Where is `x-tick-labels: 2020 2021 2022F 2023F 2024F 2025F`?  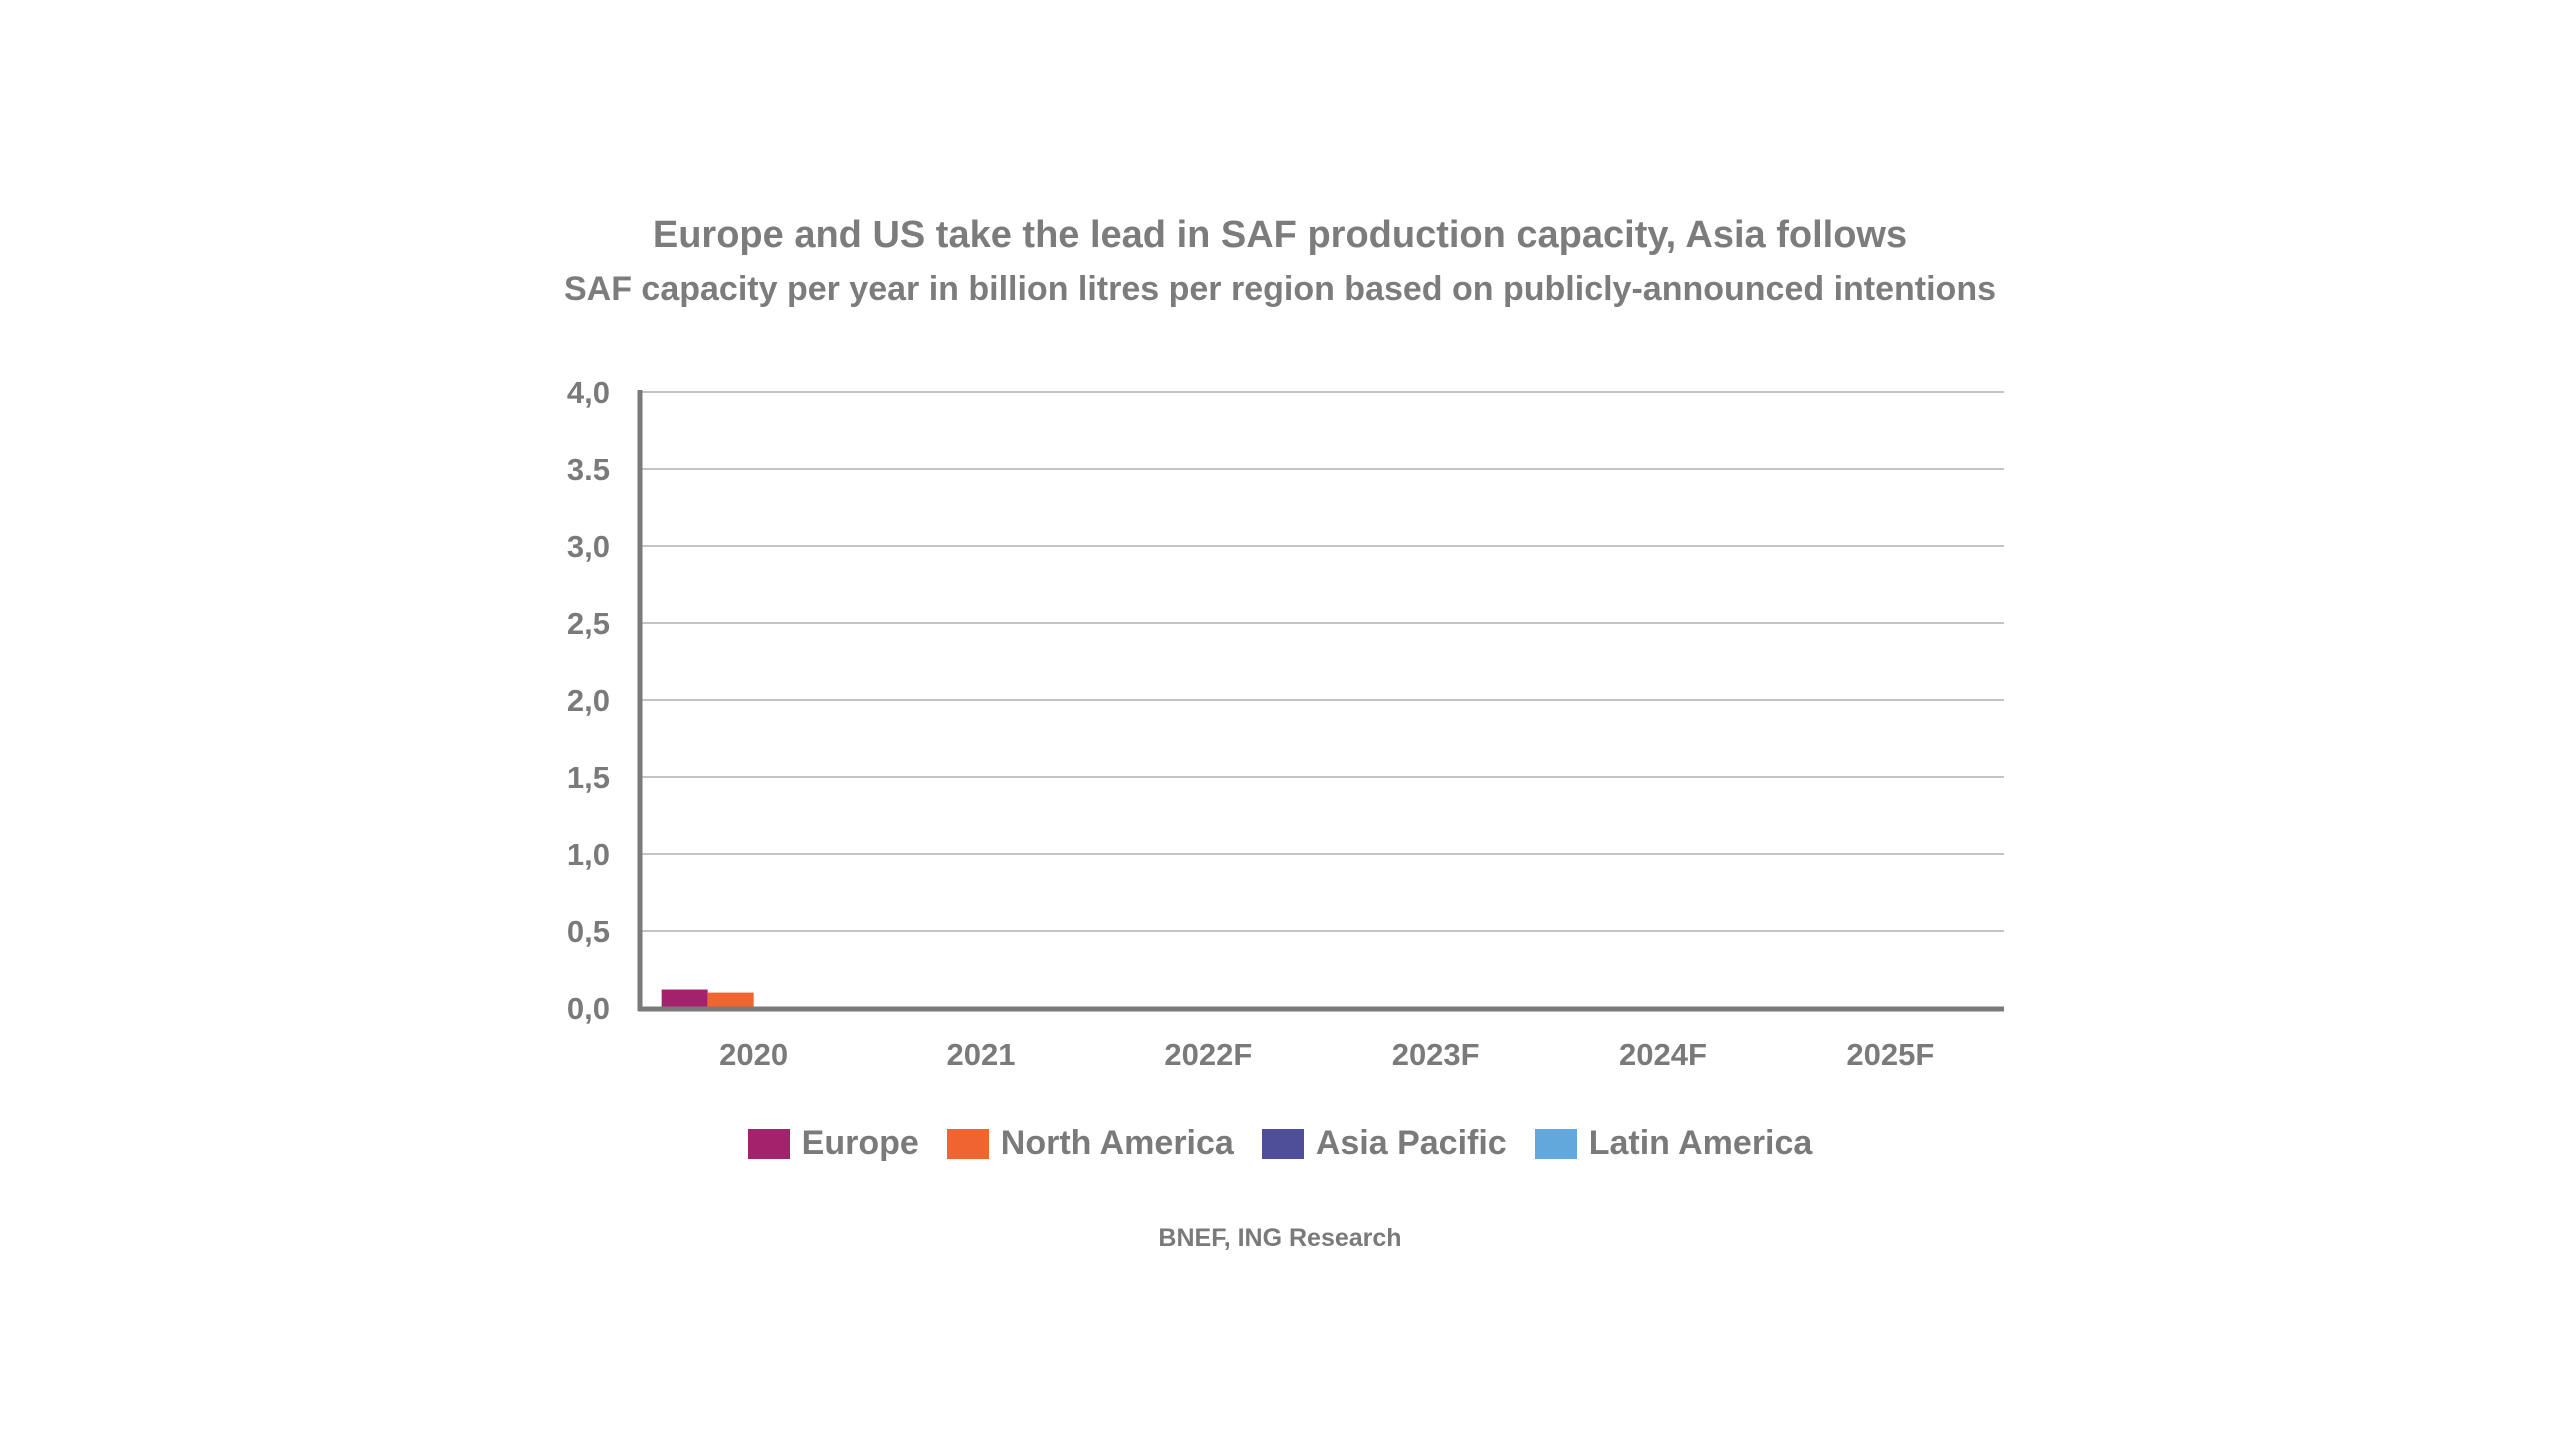 x-tick-labels: 2020 2021 2022F 2023F 2024F 2025F is located at coordinates (1326, 1054).